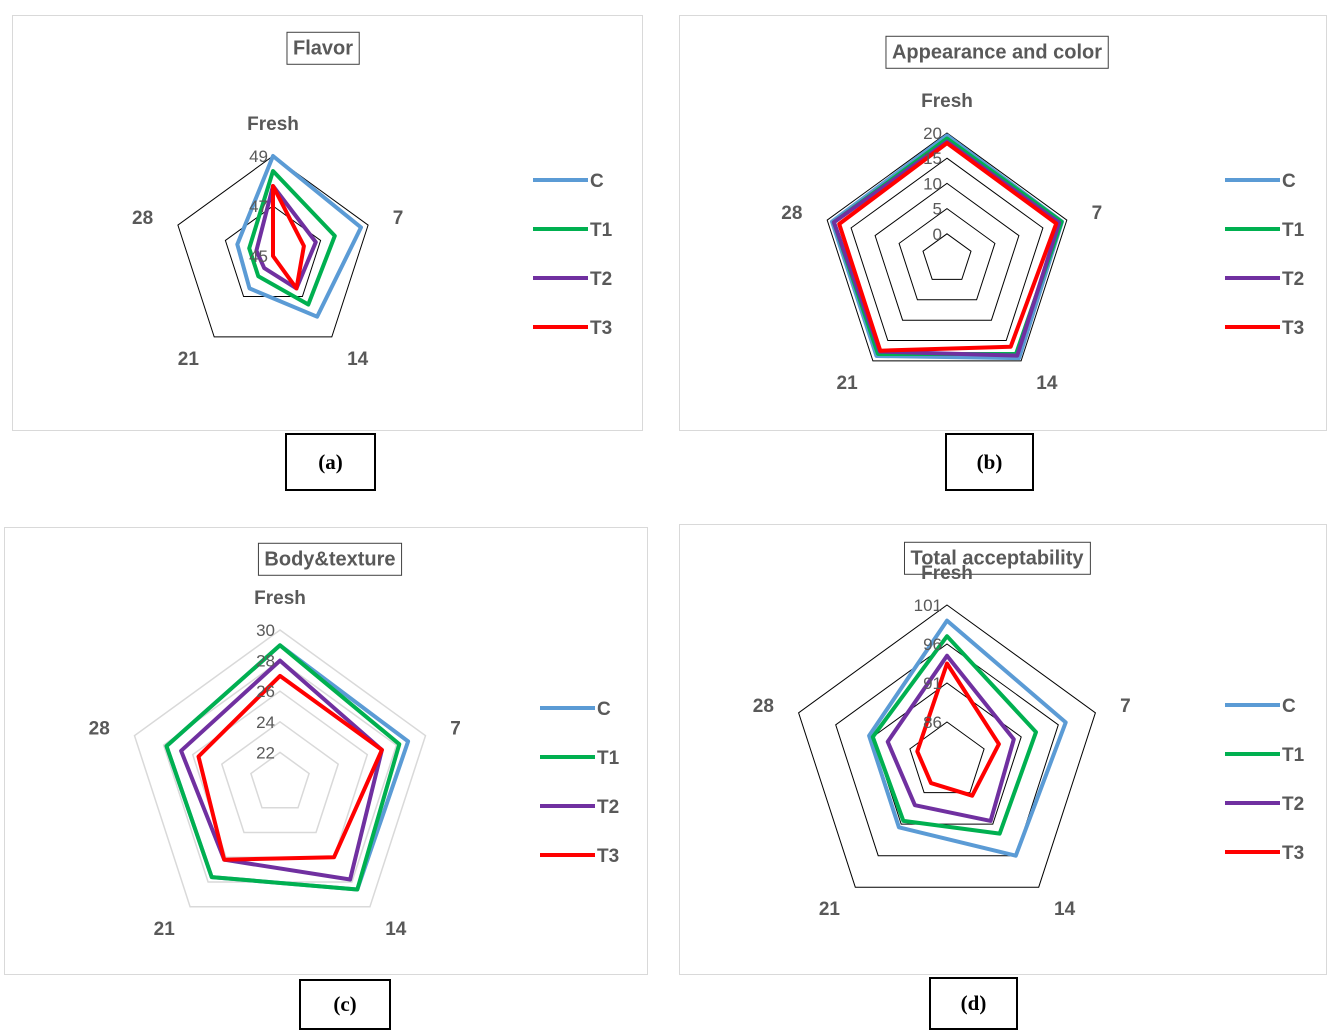  Describe the element at coordinates (265, 691) in the screenshot. I see `tick-label-26: 26` at that location.